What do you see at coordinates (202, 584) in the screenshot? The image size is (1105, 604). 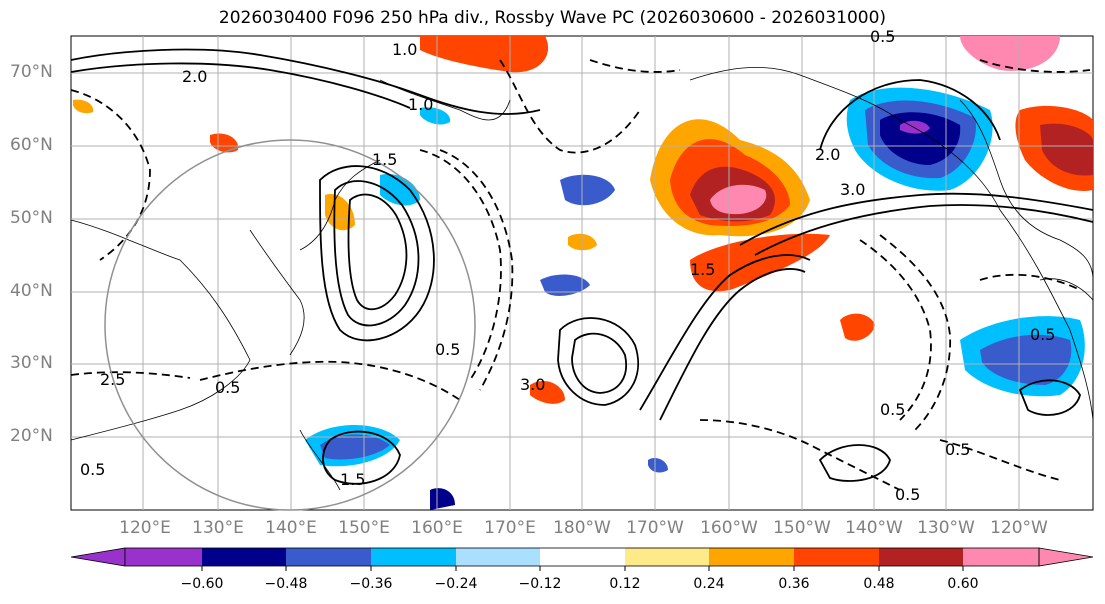 I see `colorbar-tick: −0.60` at bounding box center [202, 584].